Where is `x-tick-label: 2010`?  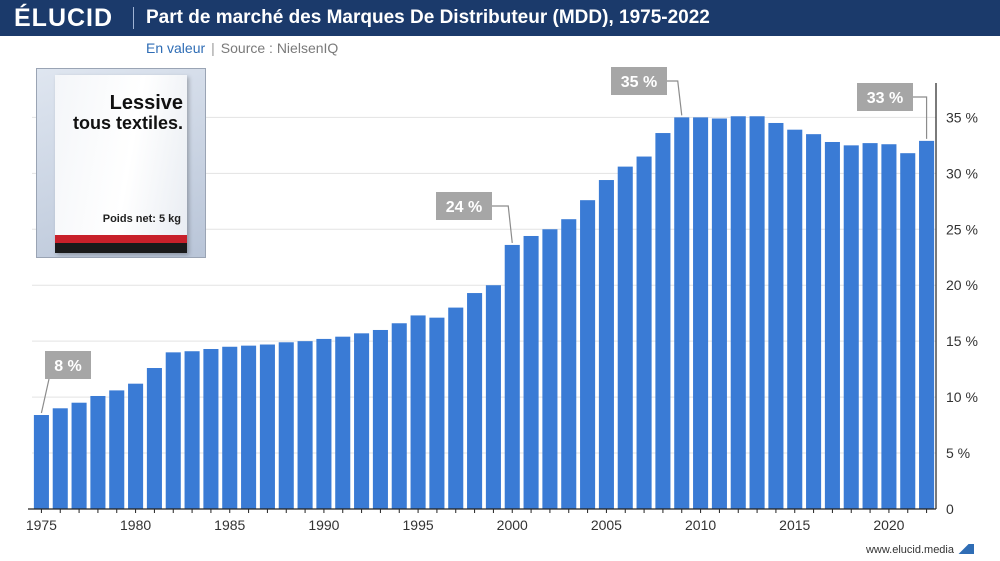
x-tick-label: 2010 is located at coordinates (700, 525).